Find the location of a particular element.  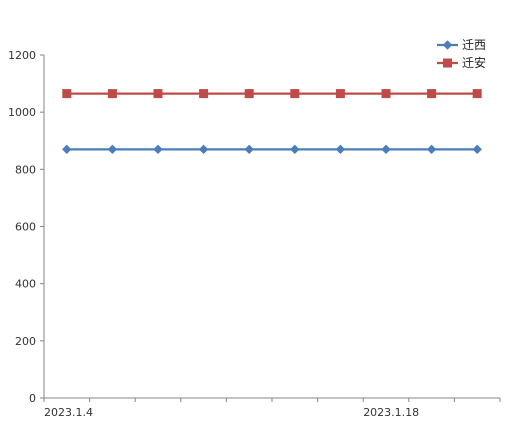

legend-label: 迁安 is located at coordinates (474, 62).